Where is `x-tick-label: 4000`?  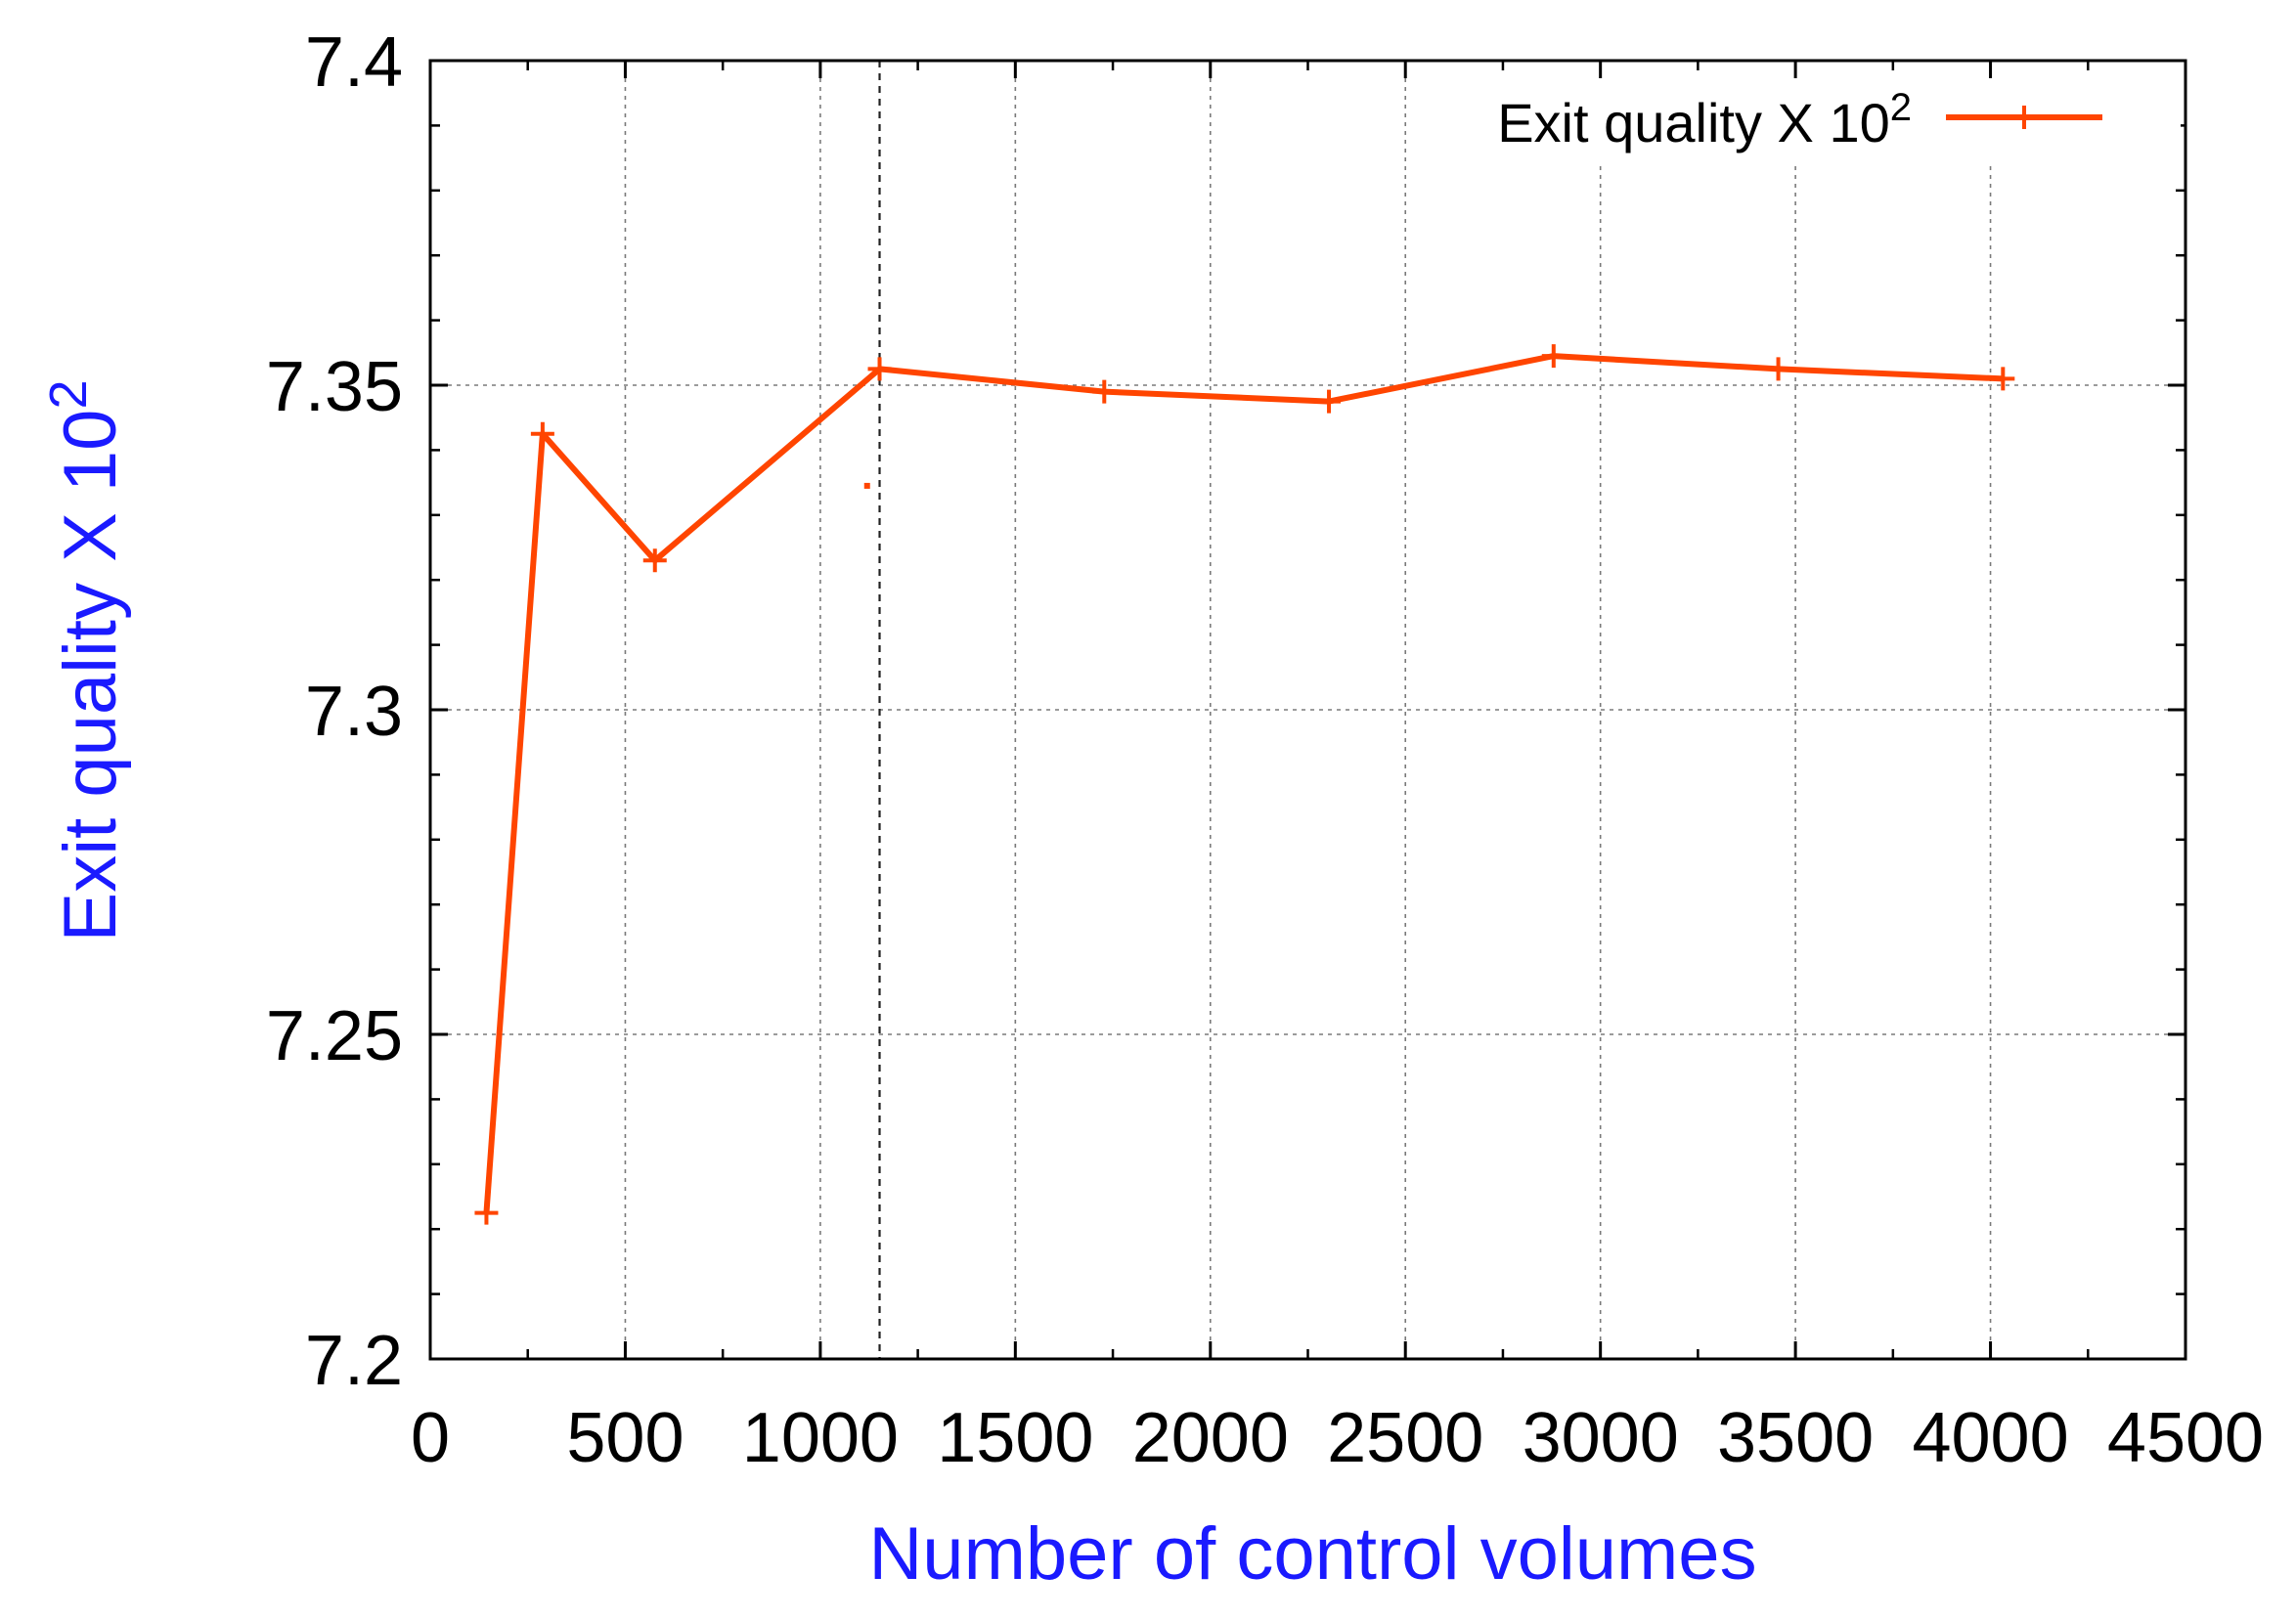 x-tick-label: 4000 is located at coordinates (1990, 1438).